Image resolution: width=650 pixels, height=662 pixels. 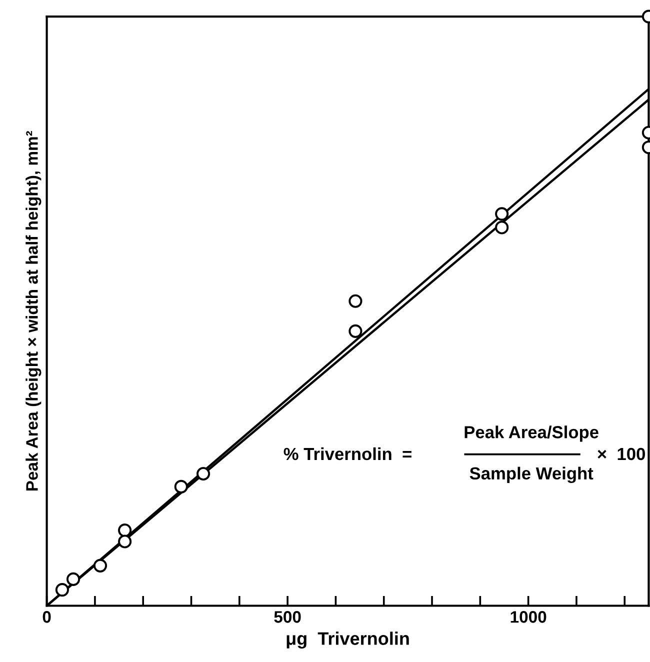 What do you see at coordinates (347, 640) in the screenshot?
I see `x-axis-title: μg Trivernolin` at bounding box center [347, 640].